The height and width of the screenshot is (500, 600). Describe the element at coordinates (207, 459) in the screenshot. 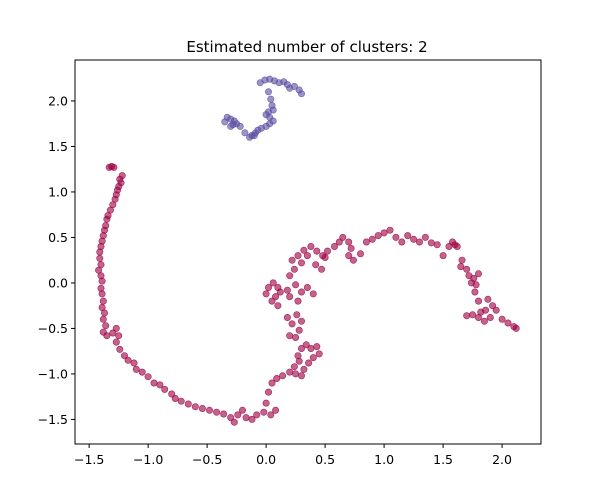

I see `x-tick-label: −0.5` at that location.